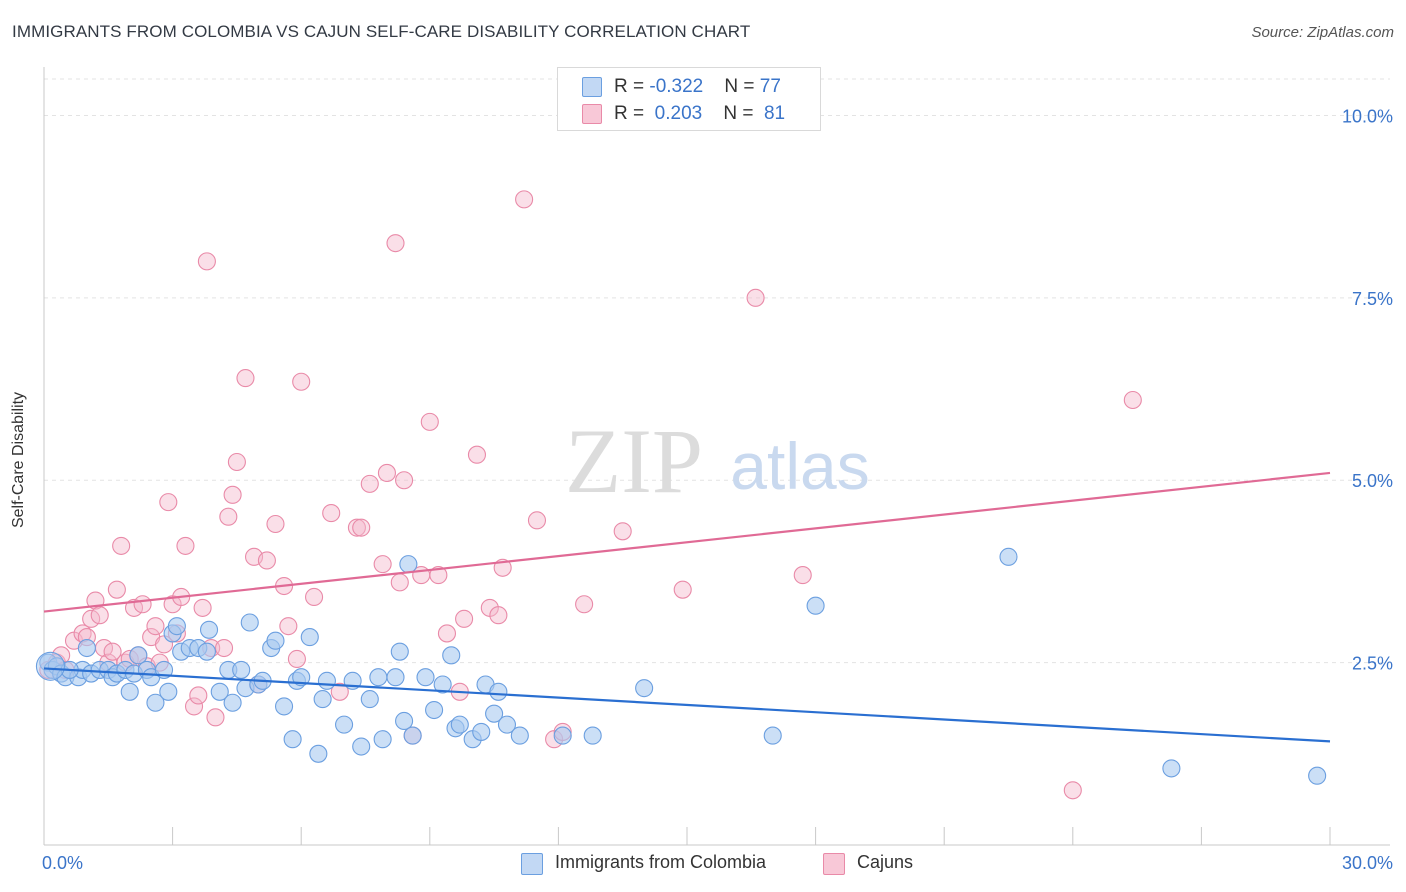  What do you see at coordinates (1372, 299) in the screenshot?
I see `y-tick-label: 7.5%` at bounding box center [1372, 299].